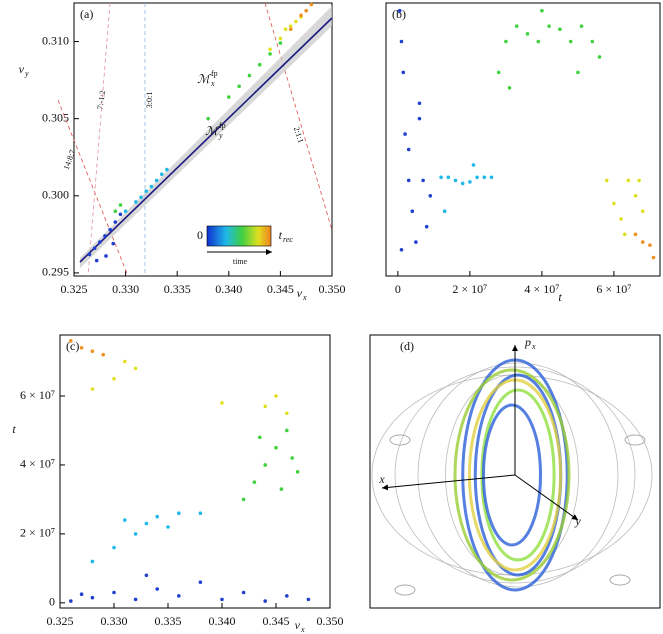  Describe the element at coordinates (399, 14) in the screenshot. I see `panel-label: (b)` at that location.